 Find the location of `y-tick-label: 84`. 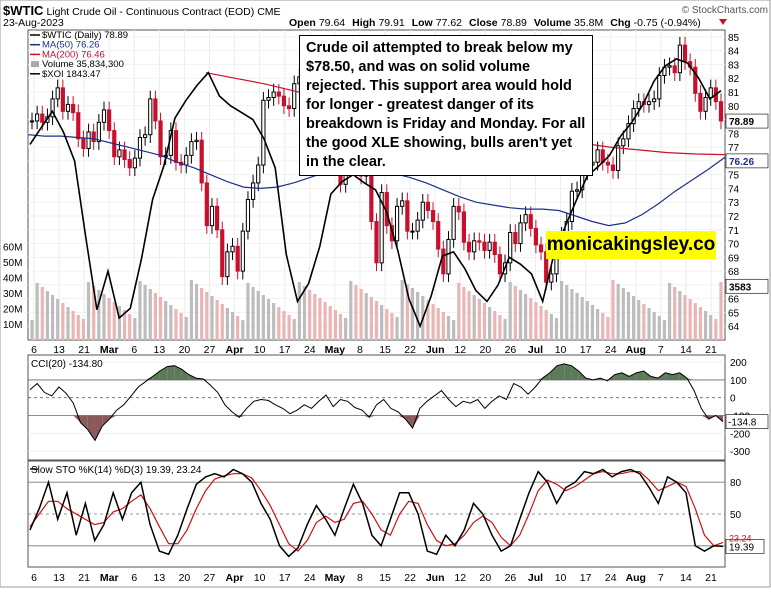

y-tick-label: 84 is located at coordinates (734, 52).